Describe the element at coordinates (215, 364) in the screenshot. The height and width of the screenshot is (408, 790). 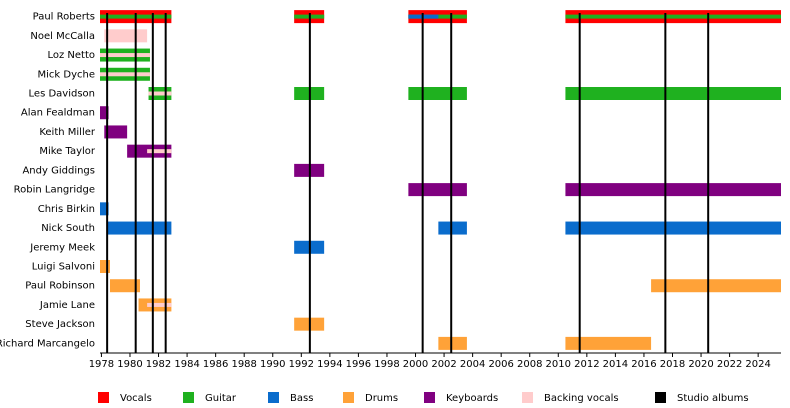
I see `x-tick-label: 1986` at that location.